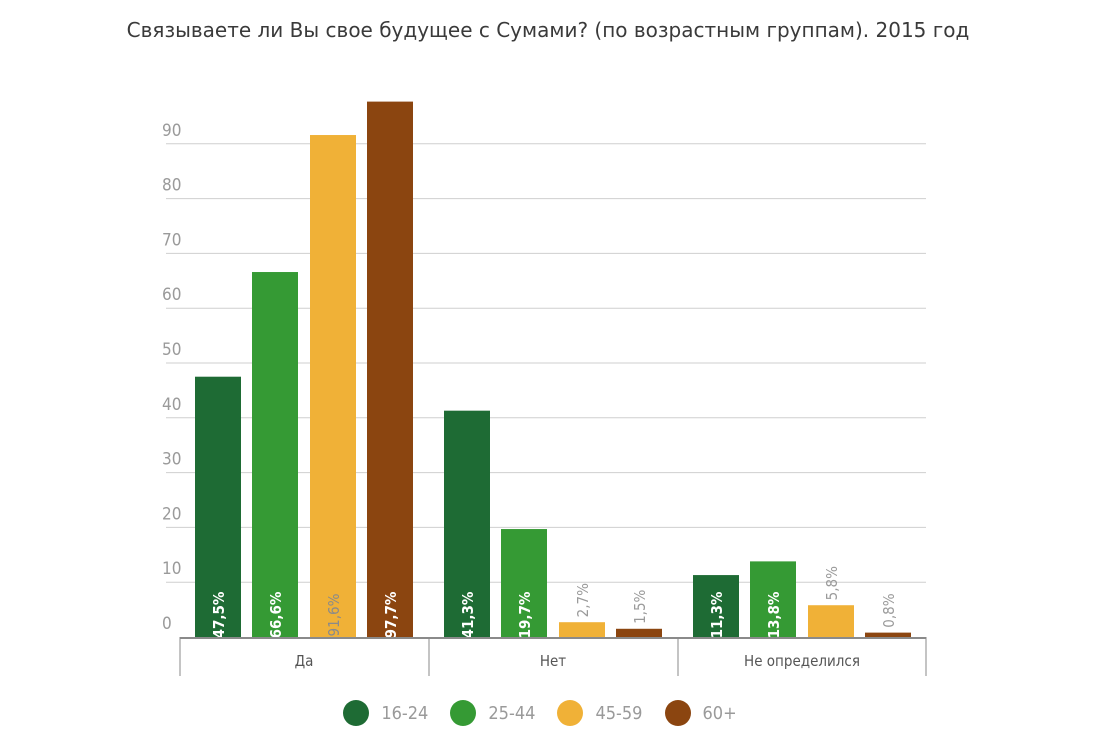 This screenshot has width=1116, height=737. I want to click on y-tick-label: 0, so click(167, 624).